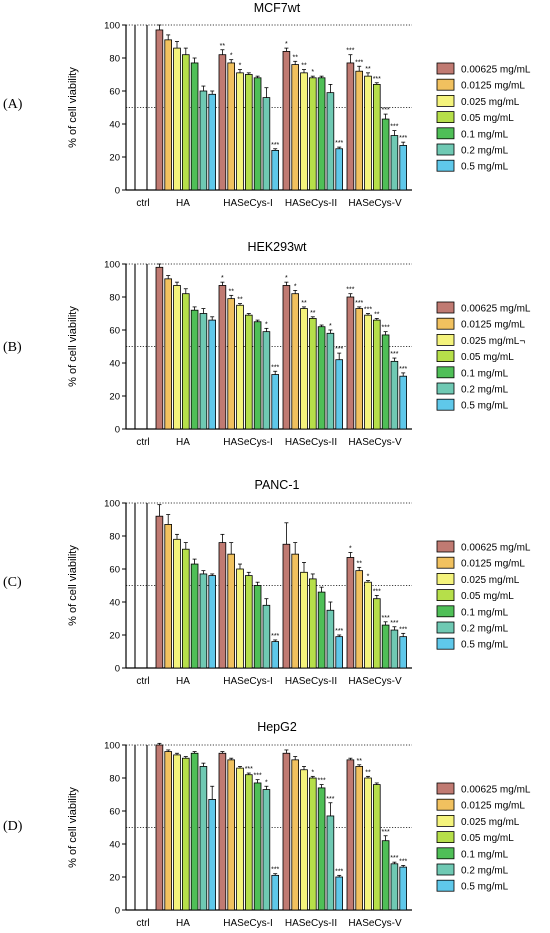  I want to click on panel-title: MCF7wt, so click(277, 8).